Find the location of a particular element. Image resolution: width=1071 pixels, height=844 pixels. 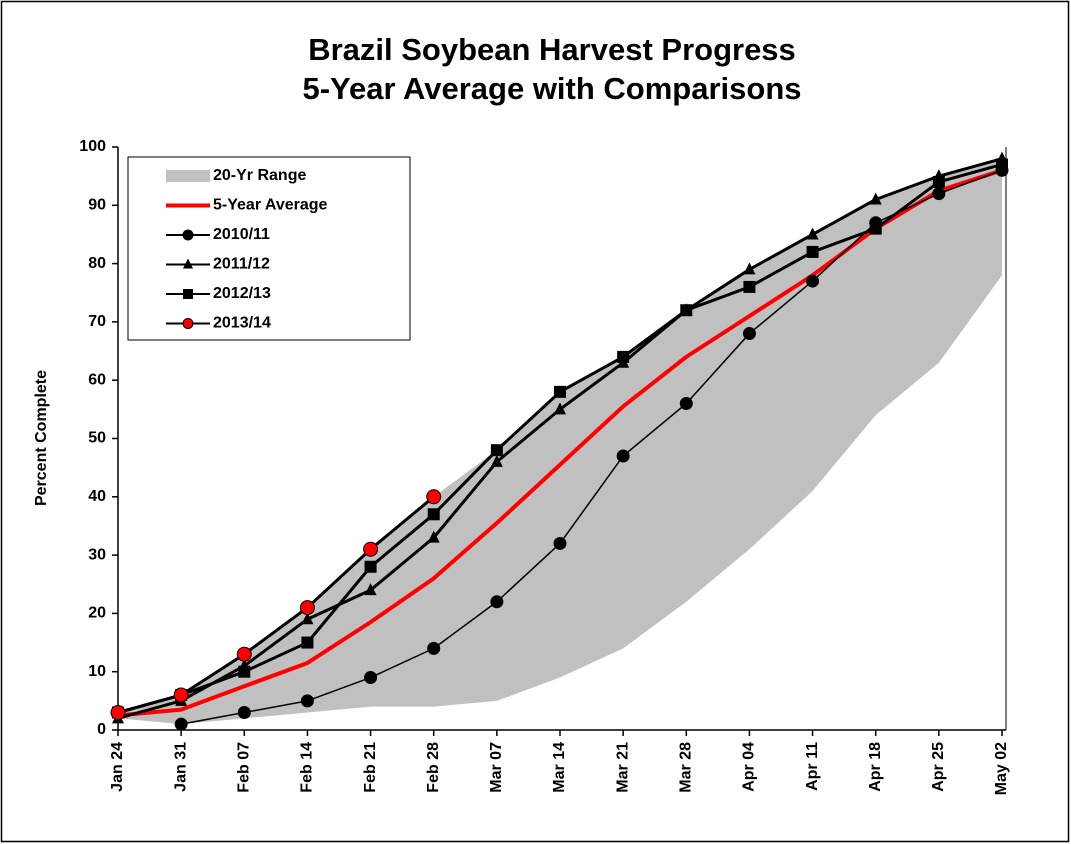

x-tick-label: Apr 11 is located at coordinates (812, 766).